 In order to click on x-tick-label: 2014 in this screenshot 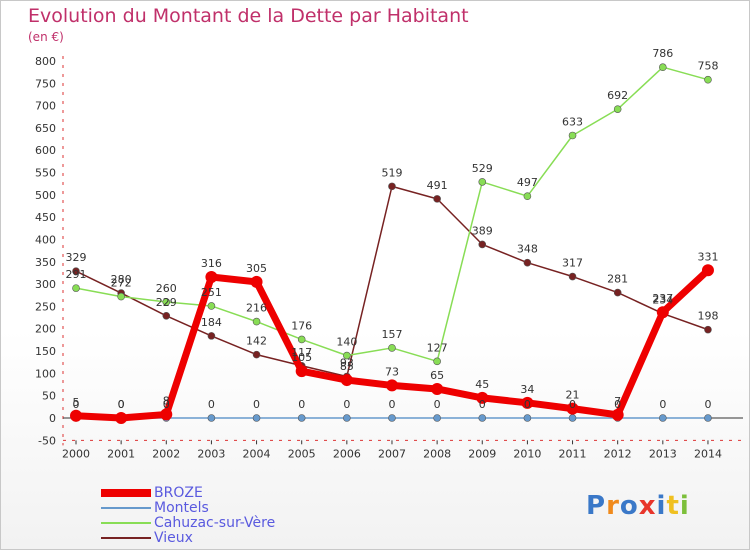, I will do `click(708, 453)`.